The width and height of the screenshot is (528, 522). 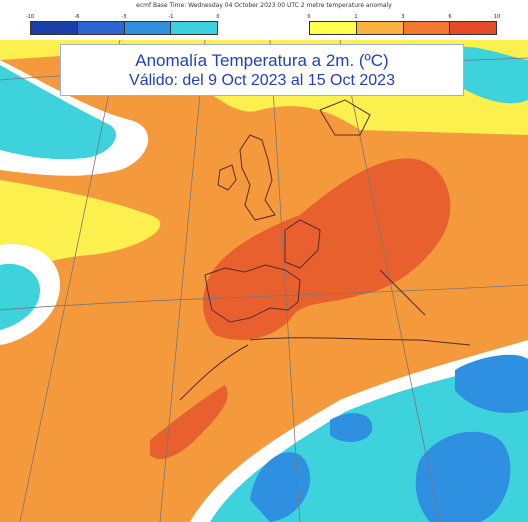 What do you see at coordinates (214, 372) in the screenshot?
I see `morocco-coast` at bounding box center [214, 372].